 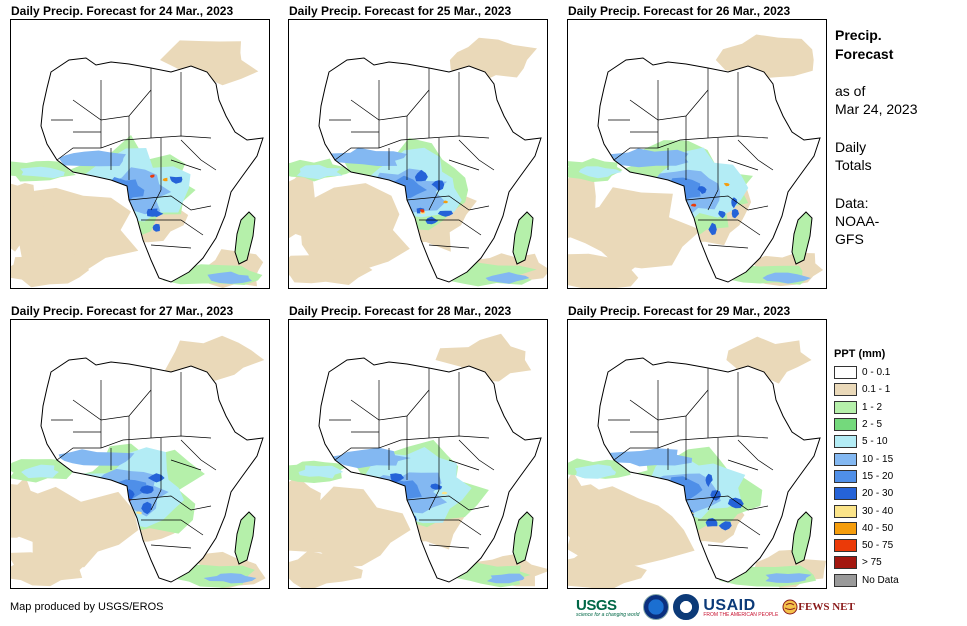 I want to click on noaa-seal-icon, so click(x=656, y=607).